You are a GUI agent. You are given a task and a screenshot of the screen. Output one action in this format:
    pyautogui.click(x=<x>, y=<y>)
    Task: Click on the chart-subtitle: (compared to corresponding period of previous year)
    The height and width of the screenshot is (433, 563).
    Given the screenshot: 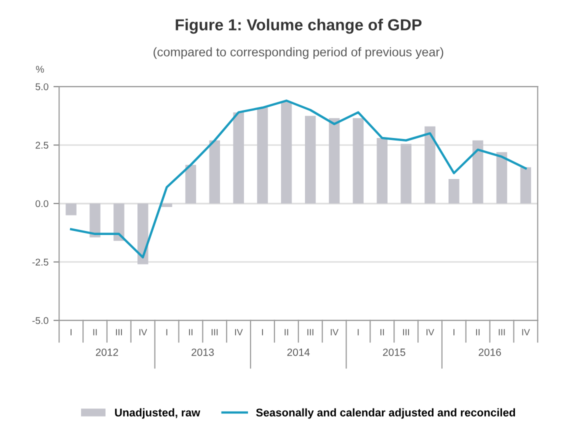 What is the action you would take?
    pyautogui.click(x=299, y=53)
    